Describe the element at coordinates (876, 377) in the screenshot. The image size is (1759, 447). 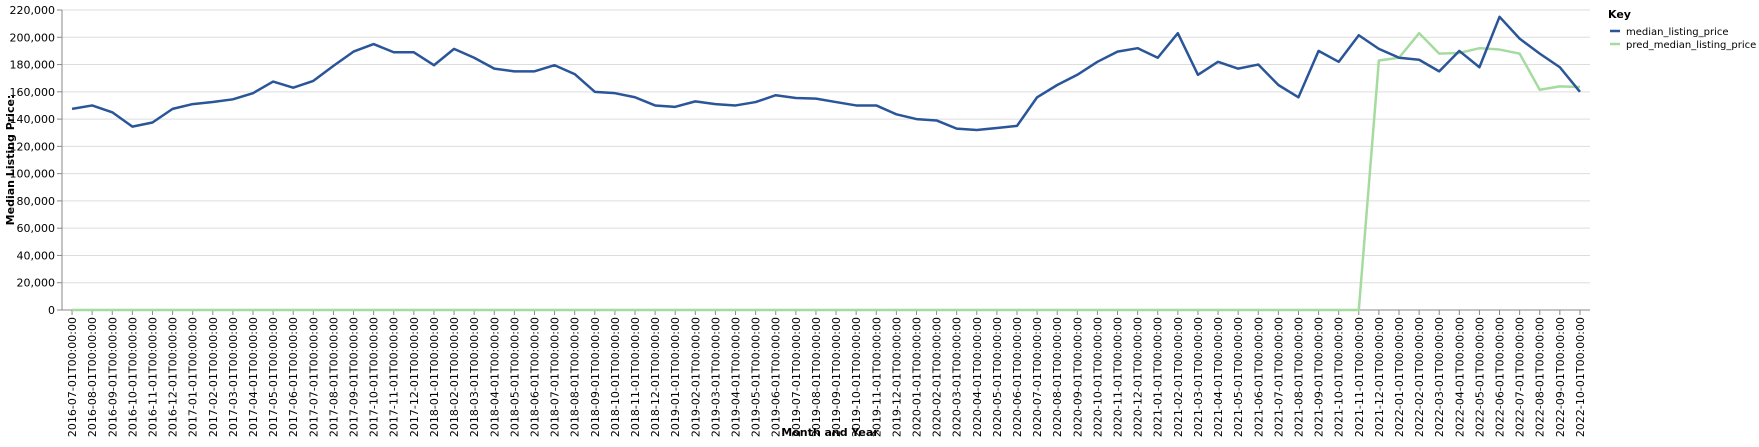
I see `x-tick-label: 2019-11-01T00:00:00` at that location.